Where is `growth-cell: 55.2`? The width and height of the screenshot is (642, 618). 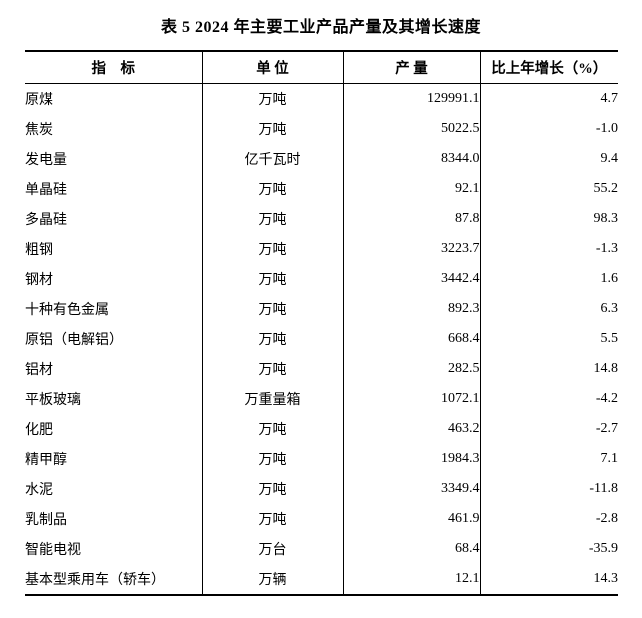
growth-cell: 55.2 is located at coordinates (606, 188).